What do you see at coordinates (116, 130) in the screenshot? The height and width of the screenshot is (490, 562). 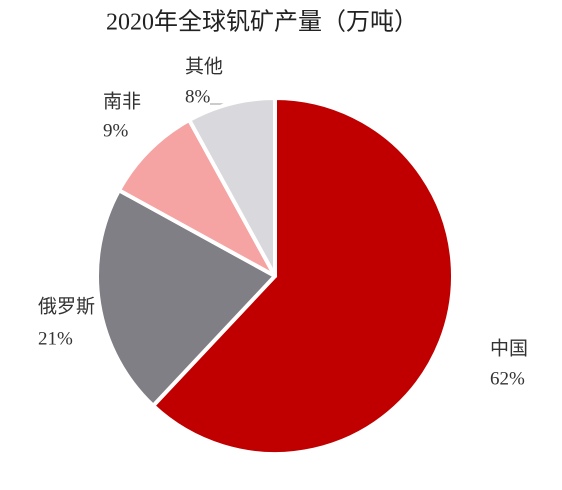 I see `value-label: 9%` at bounding box center [116, 130].